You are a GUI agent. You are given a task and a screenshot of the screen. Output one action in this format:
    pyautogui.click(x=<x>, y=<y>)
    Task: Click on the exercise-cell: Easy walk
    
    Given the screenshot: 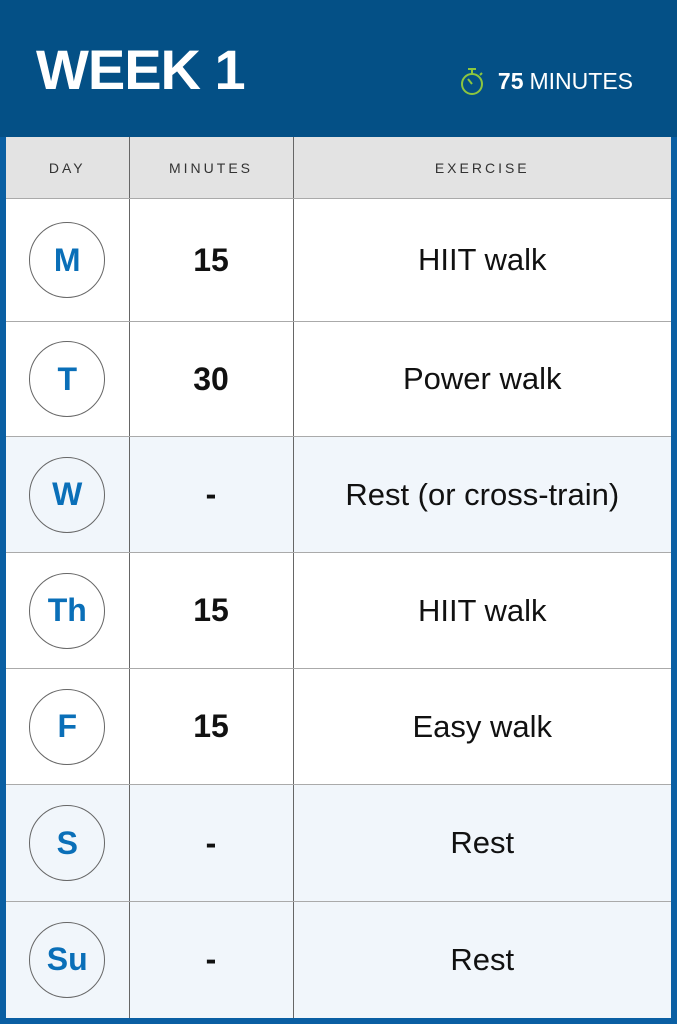 What is the action you would take?
    pyautogui.click(x=482, y=726)
    